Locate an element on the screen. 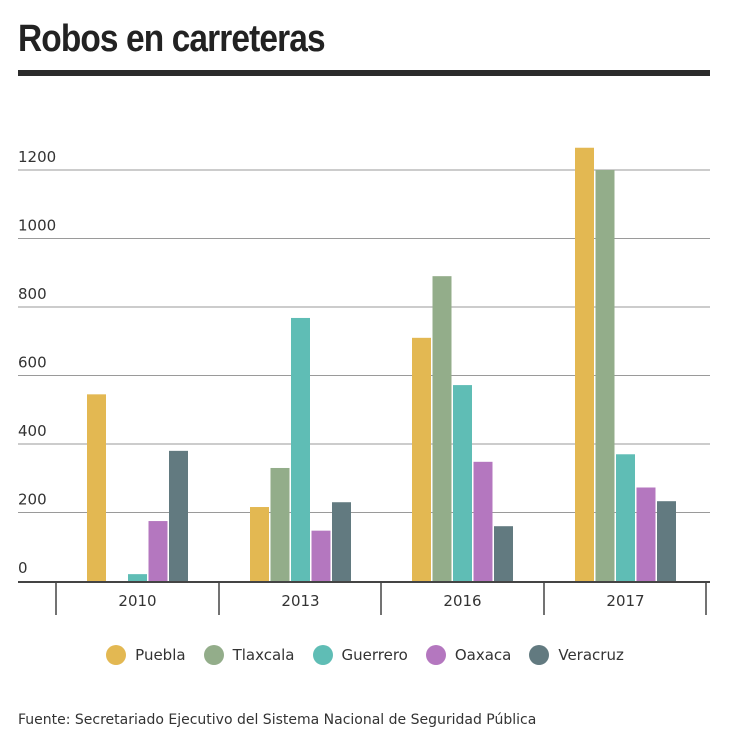 This screenshot has height=742, width=730. legend-item: Veracruz is located at coordinates (576, 655).